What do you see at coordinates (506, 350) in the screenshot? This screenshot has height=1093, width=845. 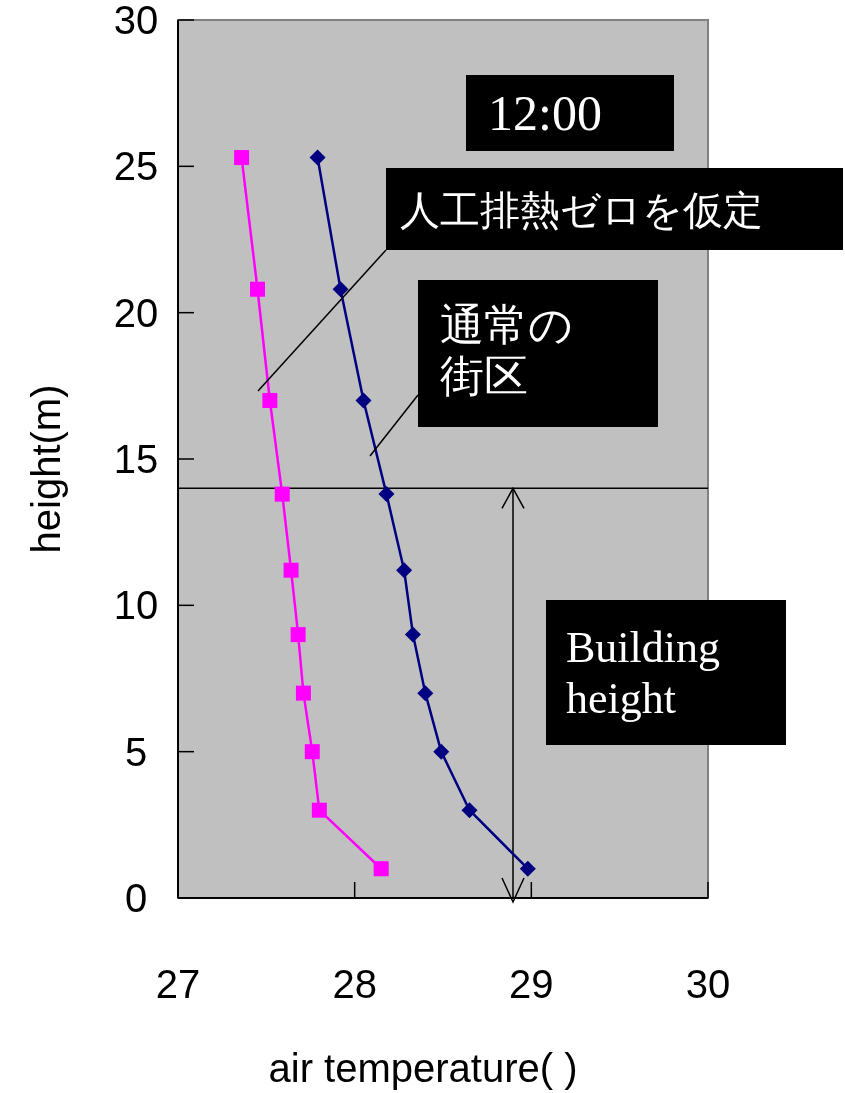 I see `annotation: 通常の街区` at bounding box center [506, 350].